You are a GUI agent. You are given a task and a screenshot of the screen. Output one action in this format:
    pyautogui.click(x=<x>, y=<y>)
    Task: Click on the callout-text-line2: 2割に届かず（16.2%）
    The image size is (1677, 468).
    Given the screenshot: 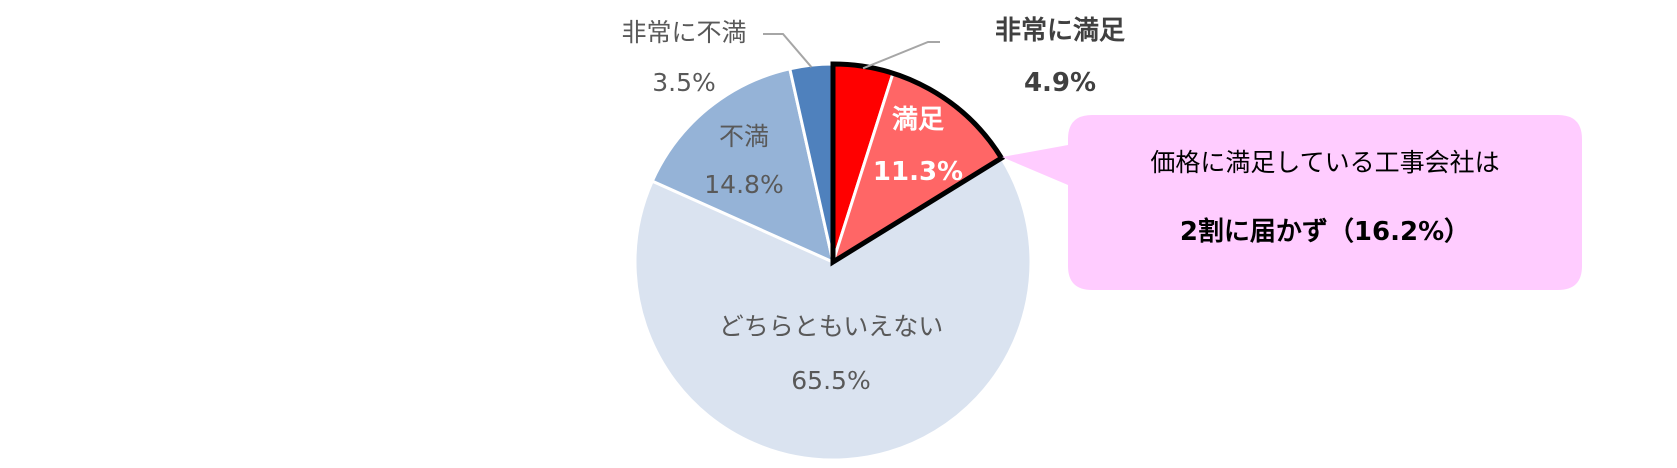 What is the action you would take?
    pyautogui.click(x=1325, y=231)
    